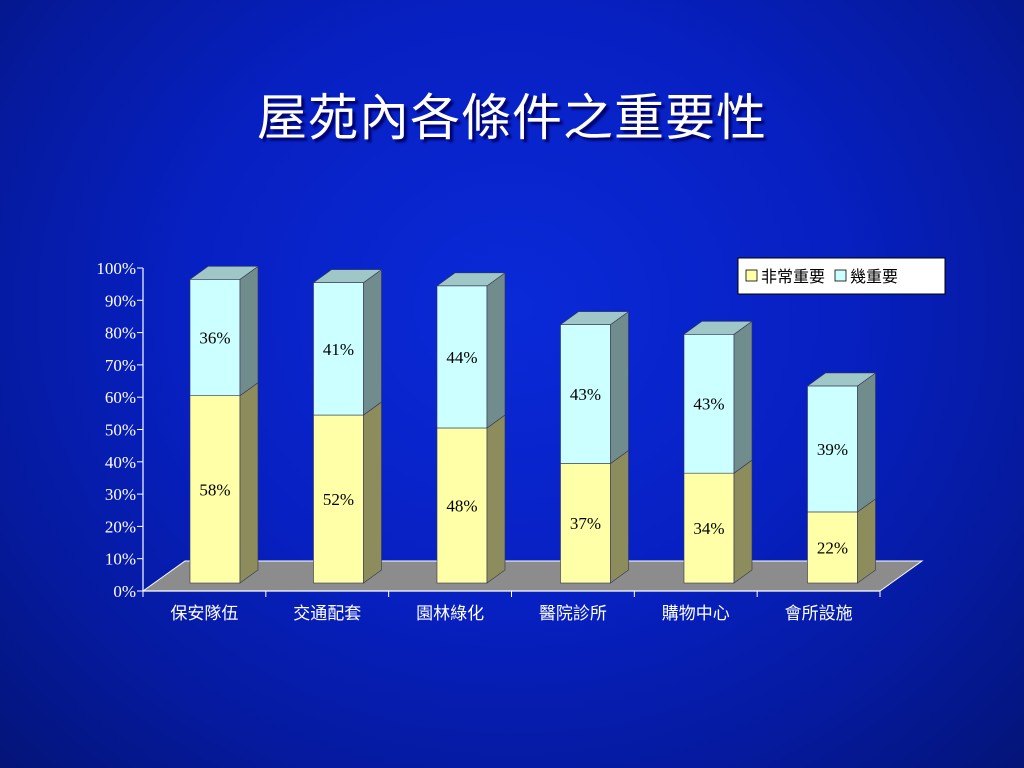 This screenshot has height=768, width=1024. I want to click on x-category-label: 園林綠化, so click(450, 614).